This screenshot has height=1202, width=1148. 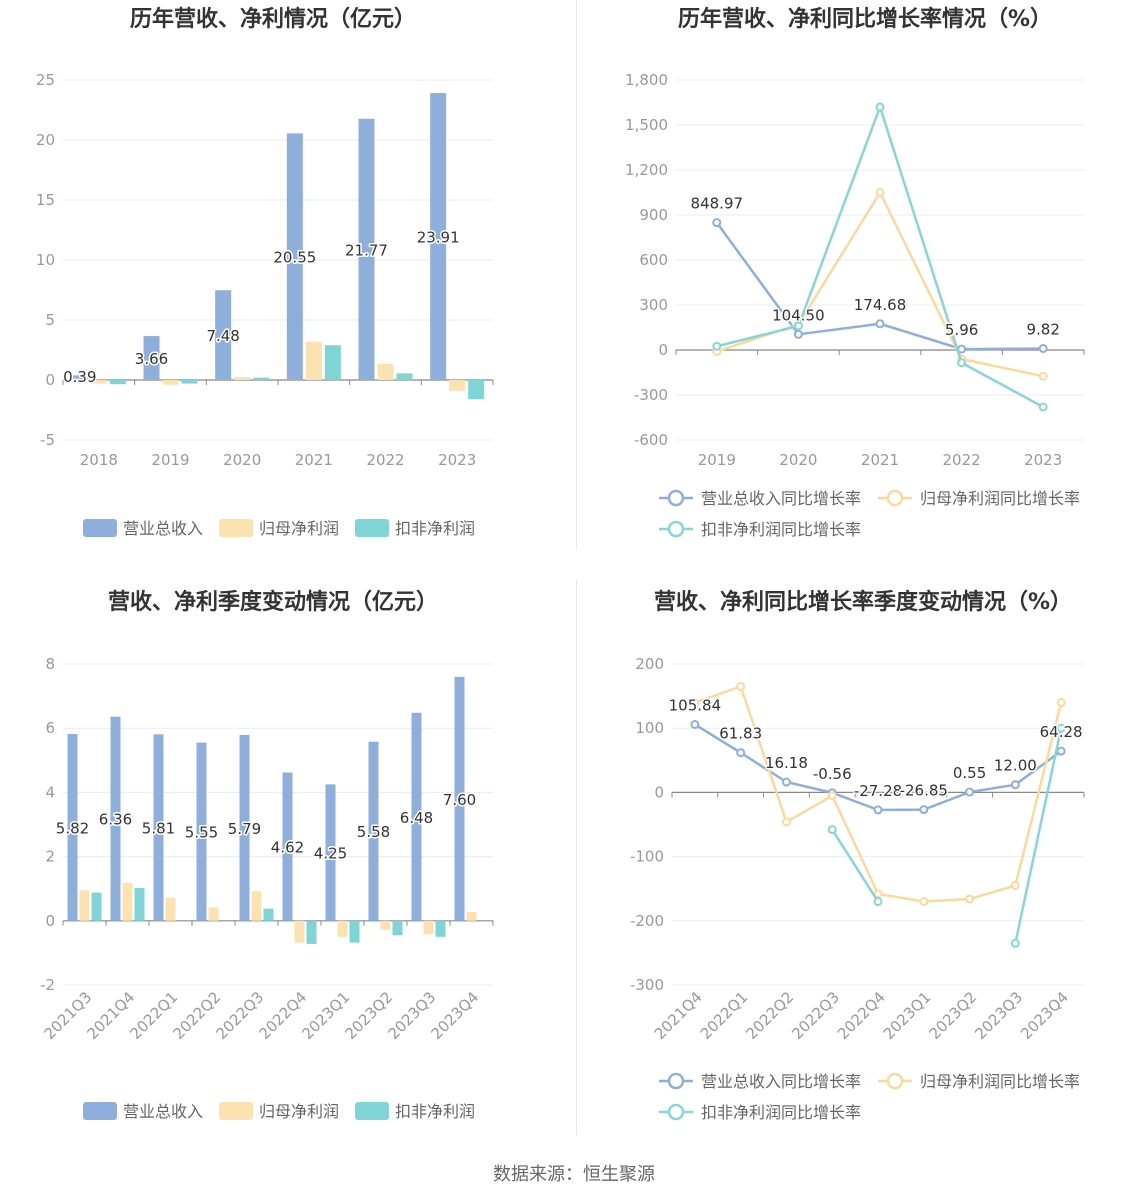 I want to click on data-label: -27.28, so click(x=878, y=791).